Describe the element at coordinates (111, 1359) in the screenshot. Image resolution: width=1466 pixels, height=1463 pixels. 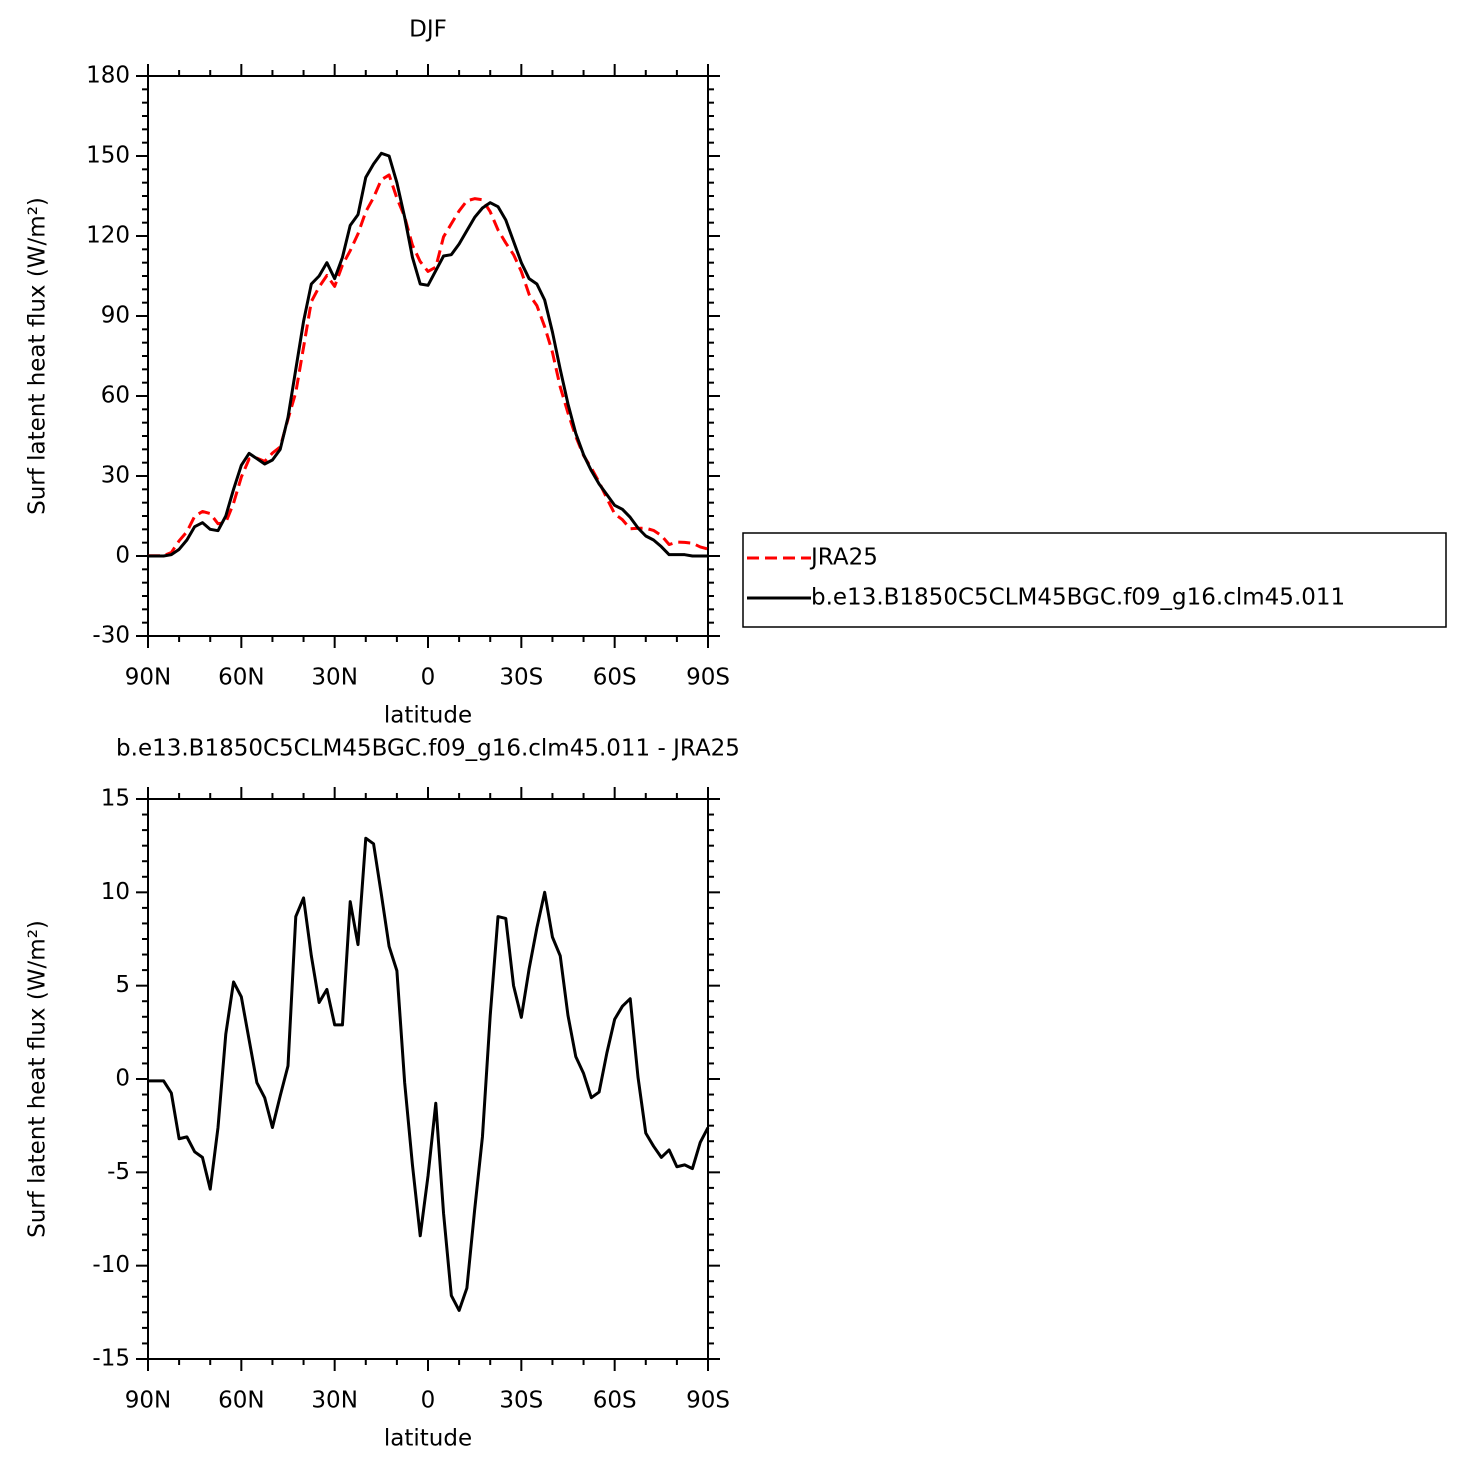
I see `y-tick-label: -15` at that location.